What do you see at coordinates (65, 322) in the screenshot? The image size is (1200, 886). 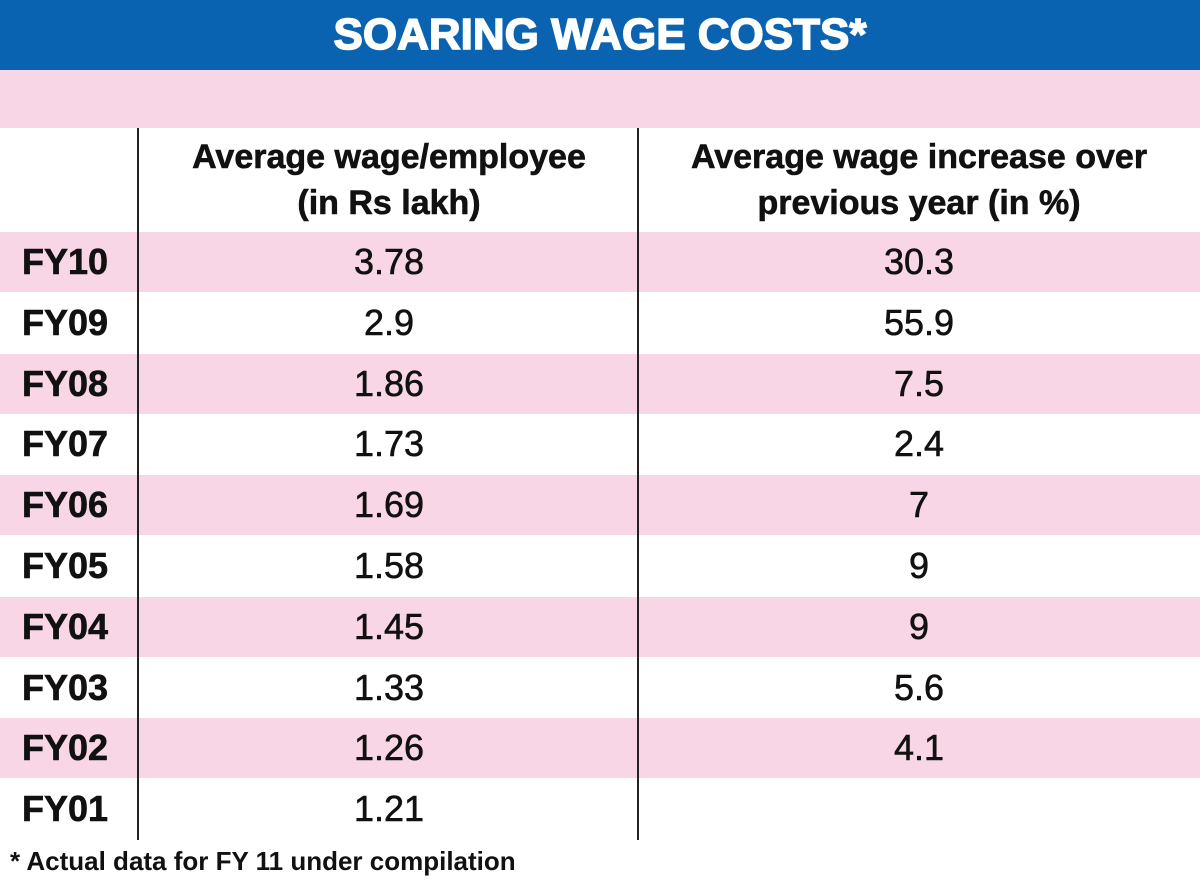 I see `row-label: FY09` at bounding box center [65, 322].